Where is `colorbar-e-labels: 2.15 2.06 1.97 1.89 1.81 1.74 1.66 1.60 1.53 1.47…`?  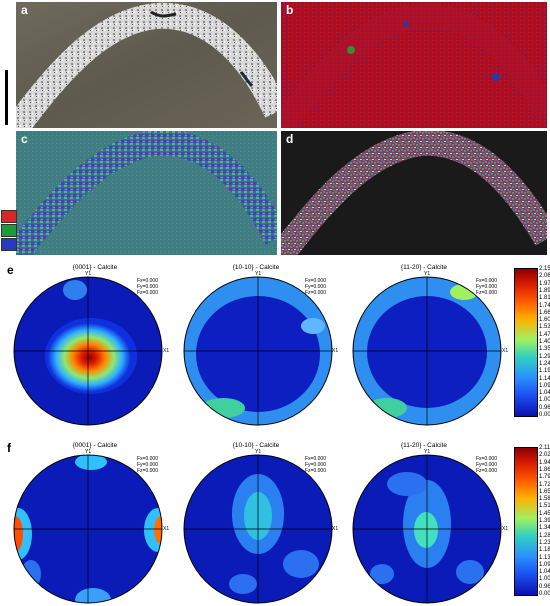 colorbar-e-labels: 2.15 2.06 1.97 1.89 1.81 1.74 1.66 1.60 1.53 1.47… is located at coordinates (544, 342).